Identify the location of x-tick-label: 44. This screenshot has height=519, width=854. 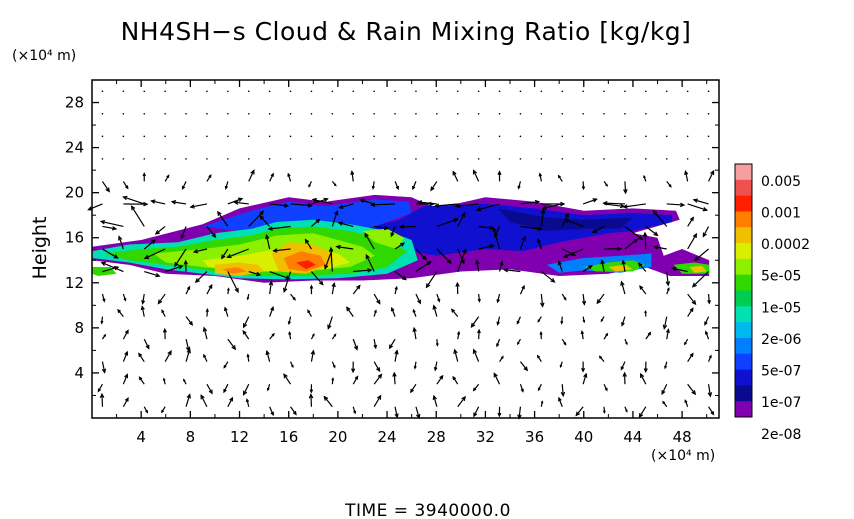
(632, 437).